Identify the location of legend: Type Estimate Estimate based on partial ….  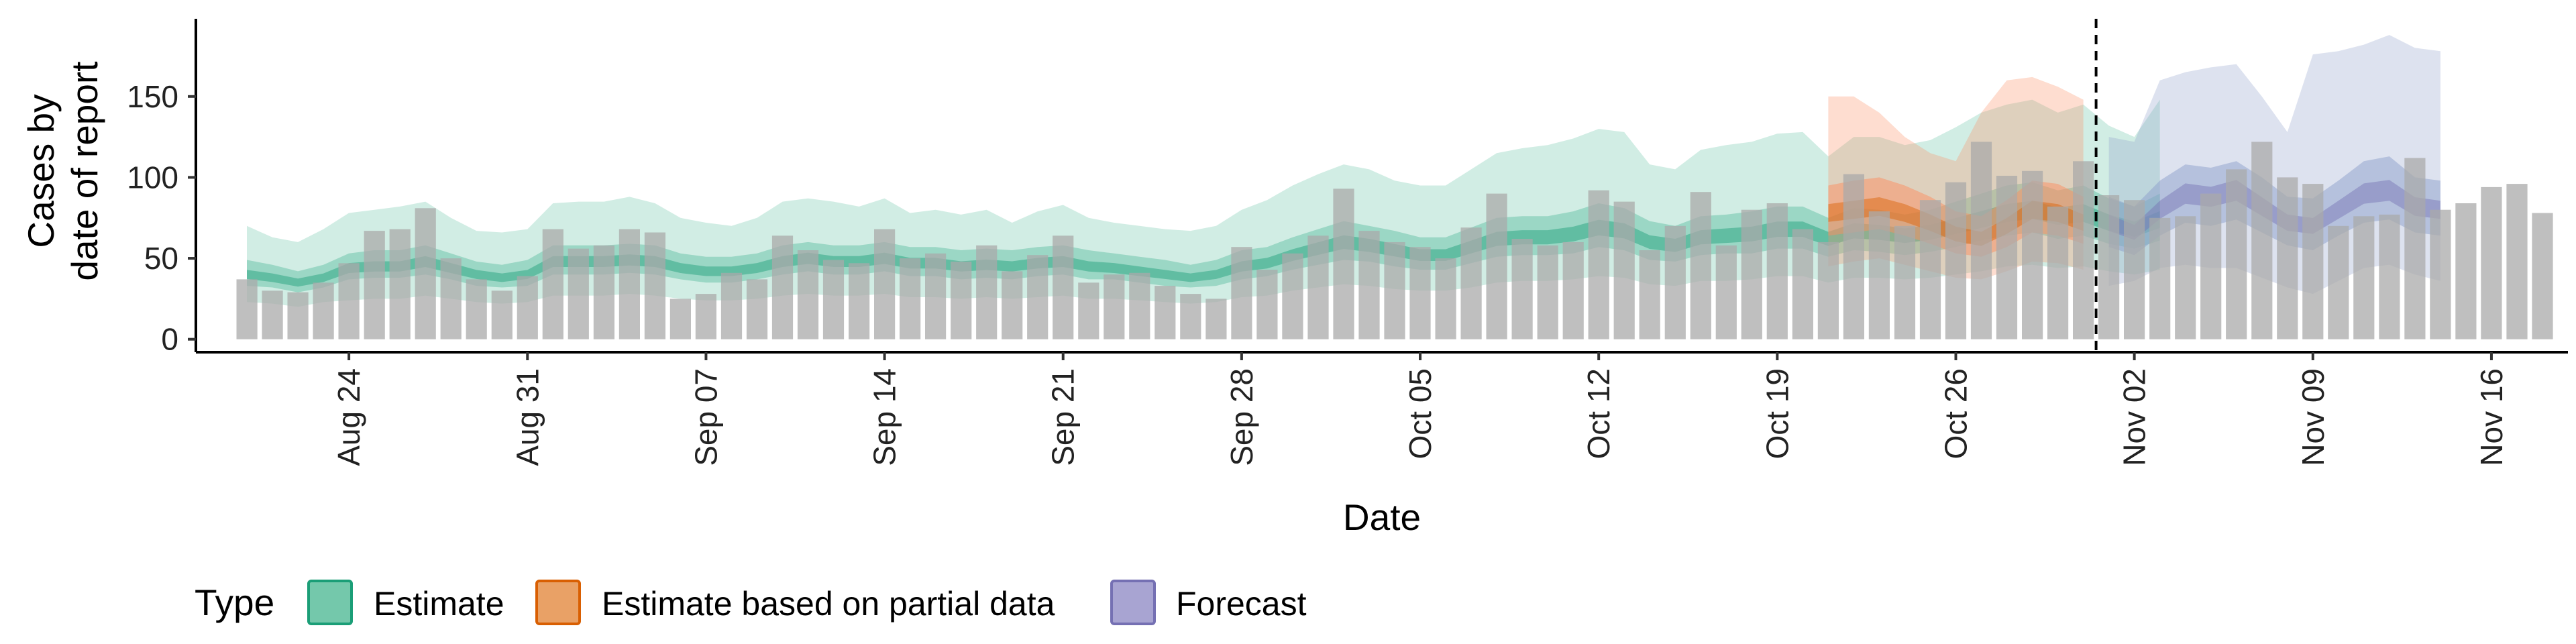
(751, 602).